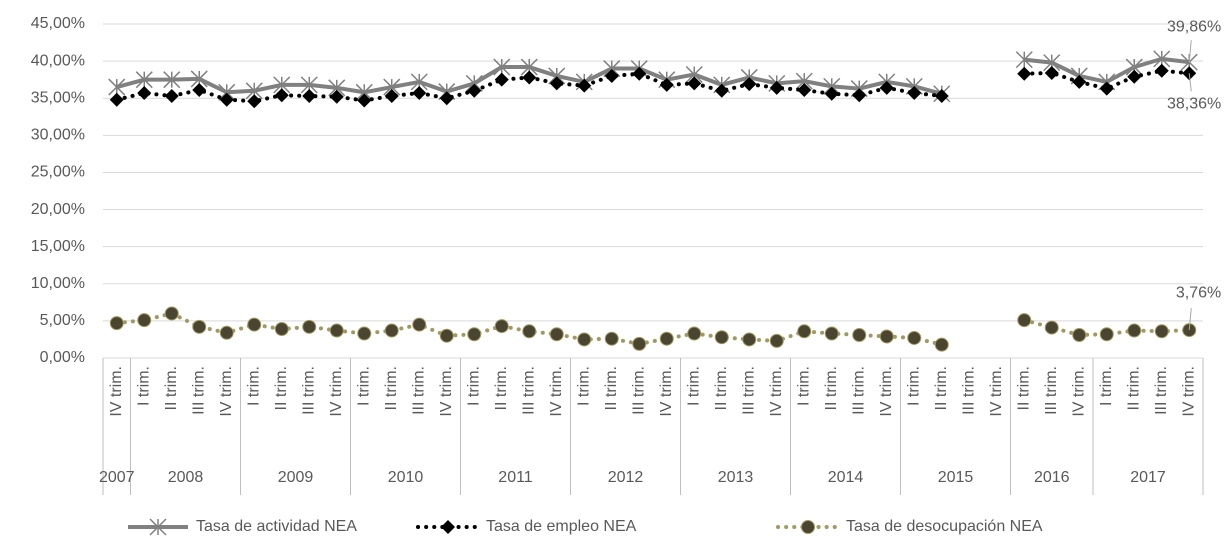 This screenshot has width=1231, height=540. I want to click on y-tick-label: 25,00%, so click(58, 172).